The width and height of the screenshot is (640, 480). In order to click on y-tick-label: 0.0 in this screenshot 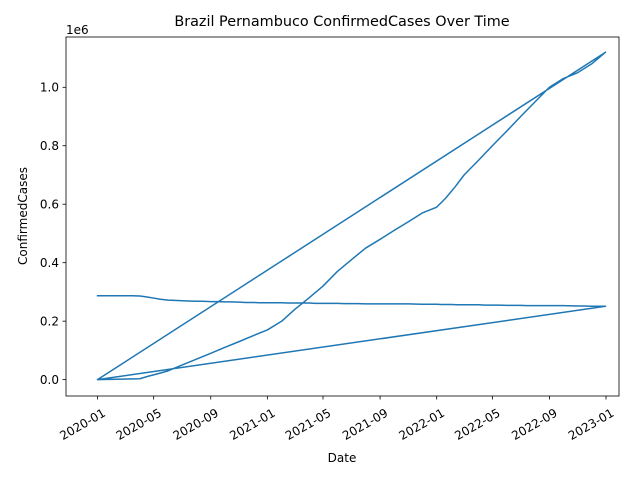, I will do `click(49, 380)`.